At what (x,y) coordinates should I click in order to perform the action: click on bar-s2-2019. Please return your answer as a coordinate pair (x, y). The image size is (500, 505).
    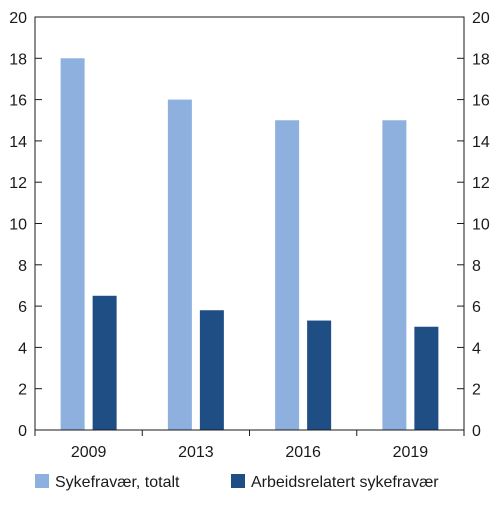
    Looking at the image, I should click on (426, 378).